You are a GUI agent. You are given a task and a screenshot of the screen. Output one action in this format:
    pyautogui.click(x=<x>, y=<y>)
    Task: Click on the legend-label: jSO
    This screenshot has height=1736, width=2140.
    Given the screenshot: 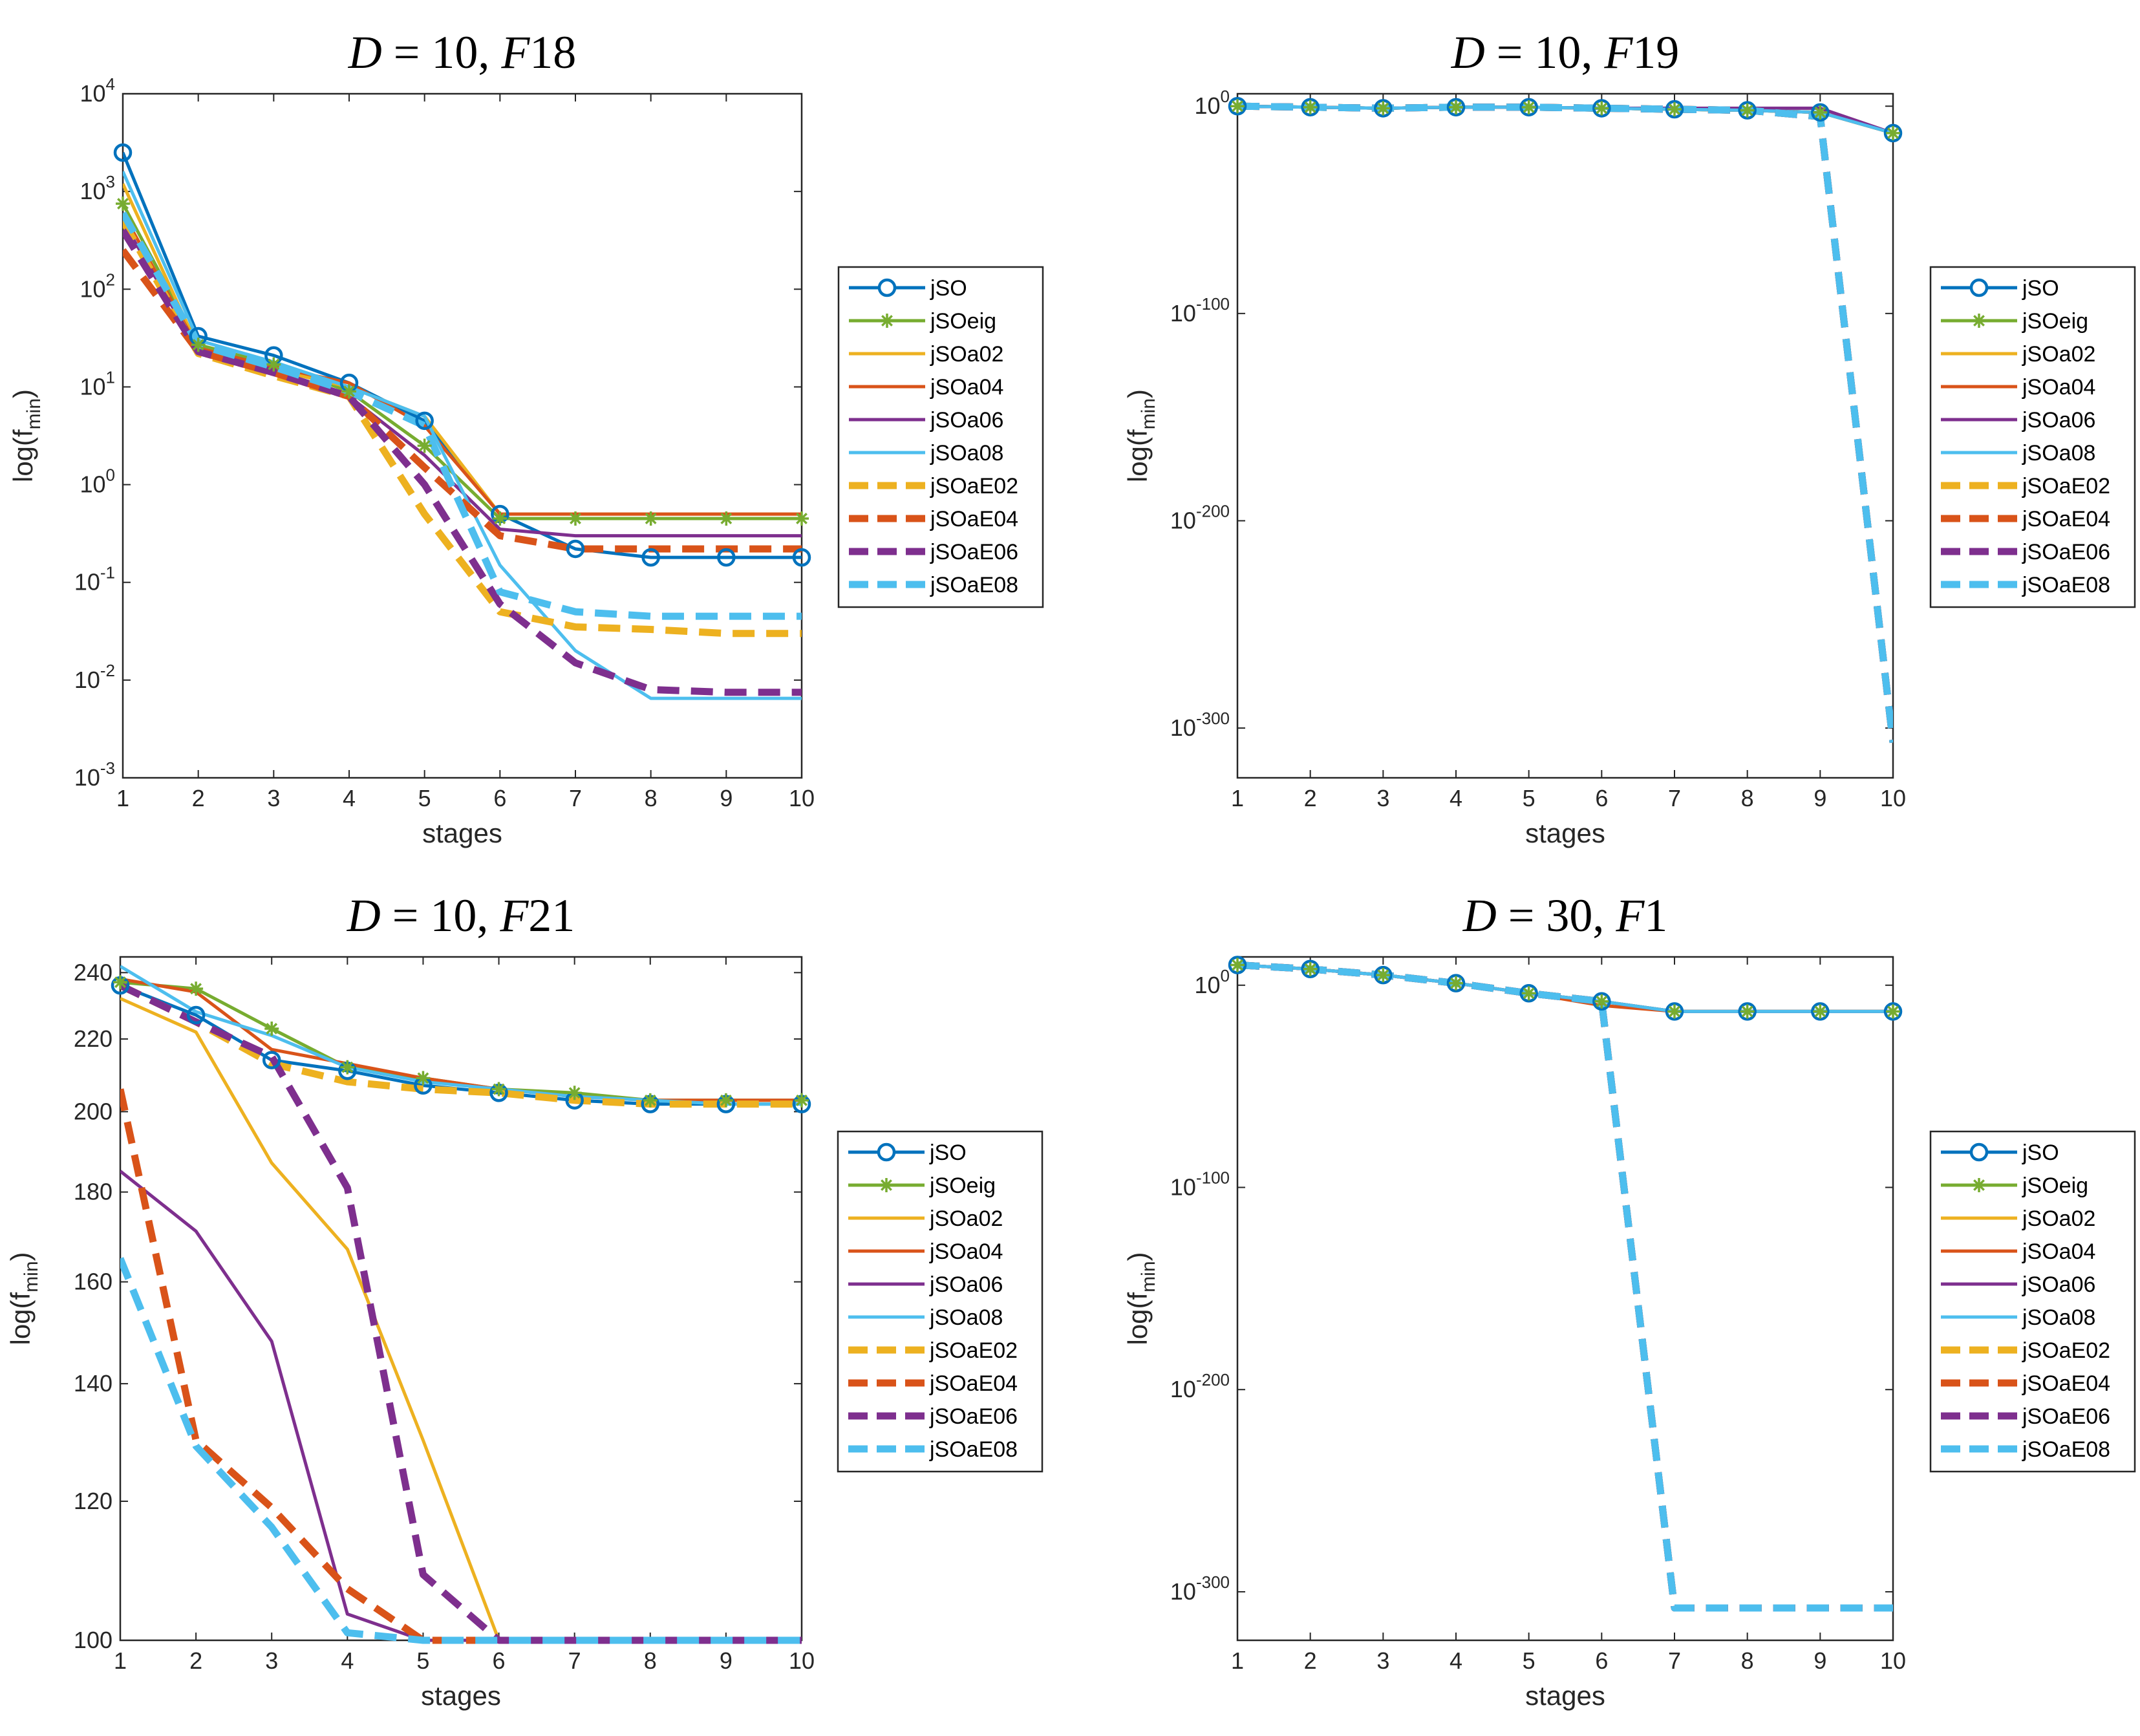 What is the action you would take?
    pyautogui.click(x=2040, y=288)
    